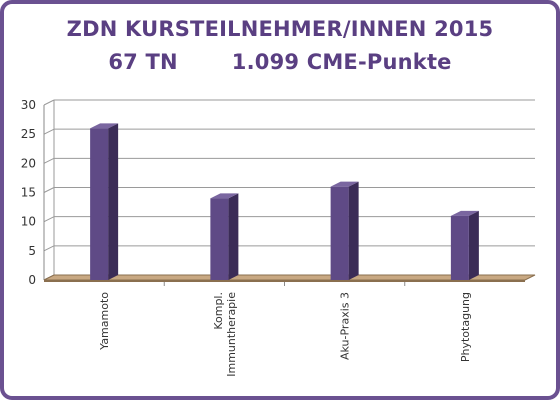 The width and height of the screenshot is (560, 400). I want to click on y-tick-labels: 0 5 10 15 20 25 30, so click(28, 192).